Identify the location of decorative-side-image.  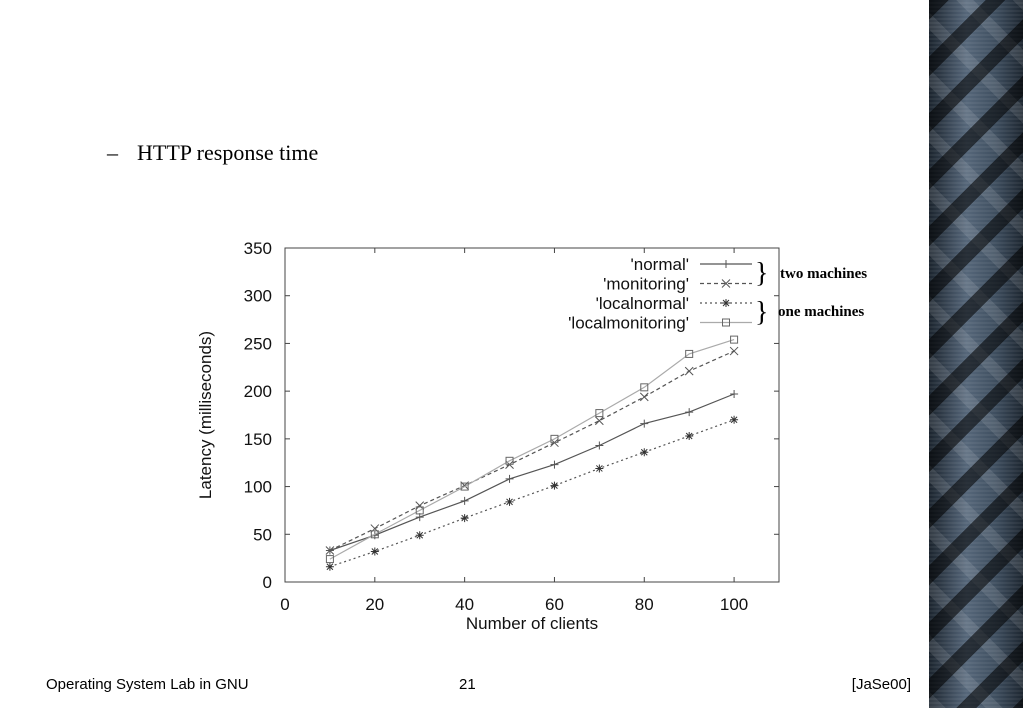
(976, 354).